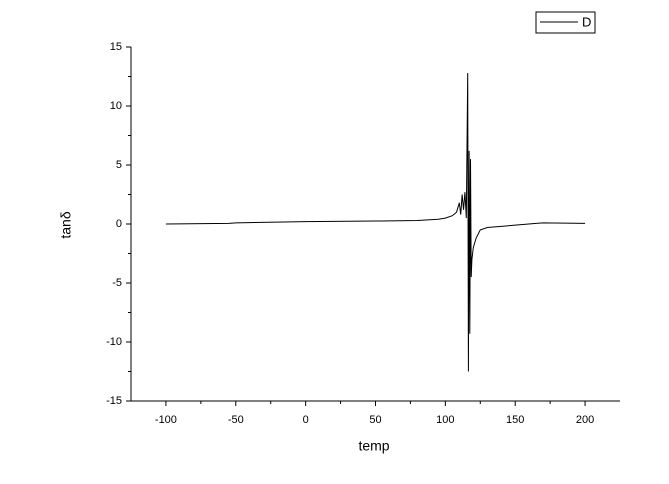  I want to click on y-axis-title: tanδ, so click(66, 224).